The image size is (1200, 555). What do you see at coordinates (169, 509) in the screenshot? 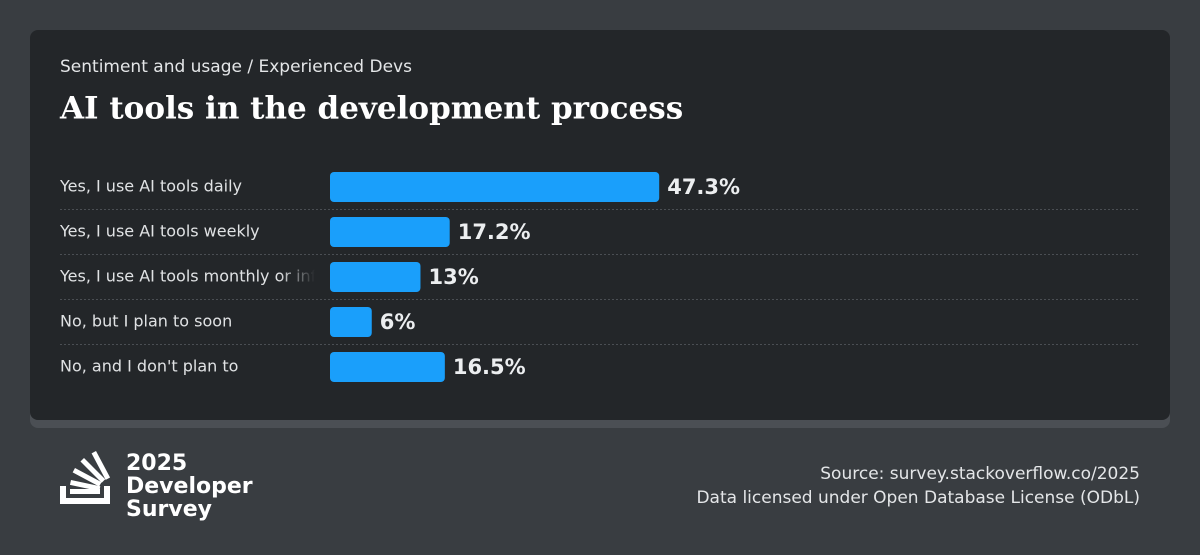
I see `brand-line: Survey` at bounding box center [169, 509].